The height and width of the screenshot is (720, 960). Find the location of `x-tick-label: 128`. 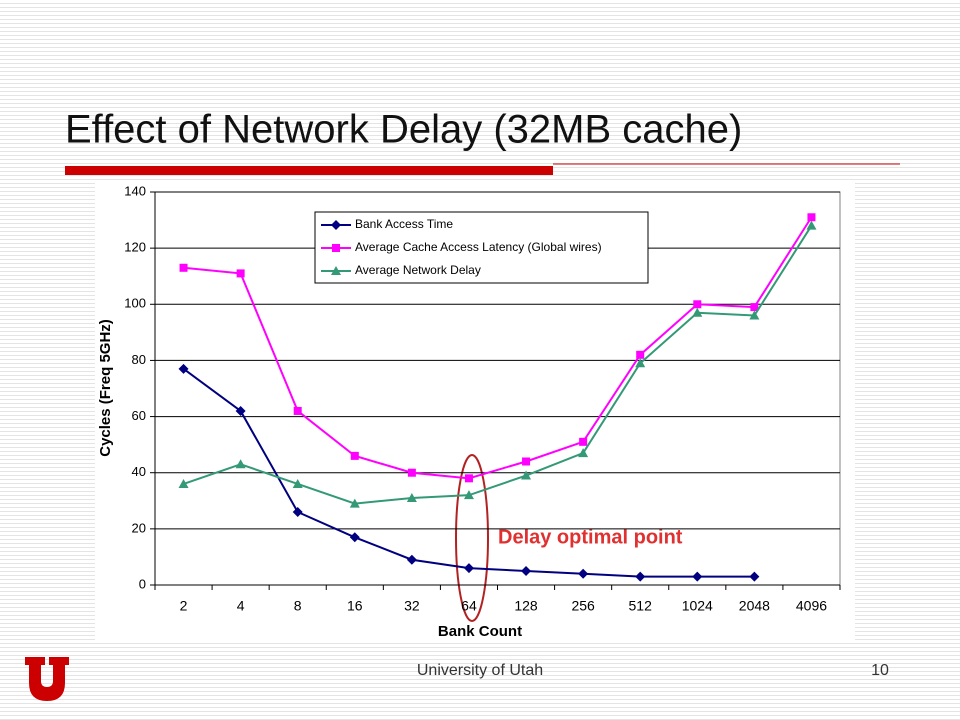

x-tick-label: 128 is located at coordinates (526, 606).